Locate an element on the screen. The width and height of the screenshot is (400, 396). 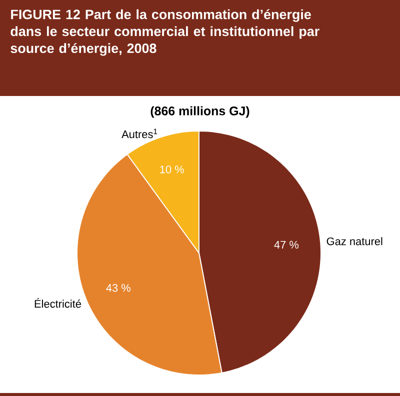
slice-label: Électricité is located at coordinates (57, 303).